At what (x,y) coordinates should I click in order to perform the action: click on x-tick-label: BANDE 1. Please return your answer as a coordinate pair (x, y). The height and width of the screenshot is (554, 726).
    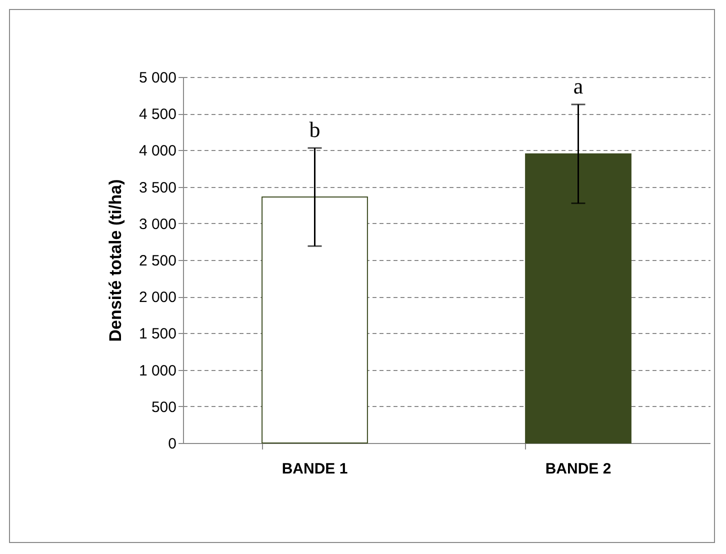
    Looking at the image, I should click on (315, 469).